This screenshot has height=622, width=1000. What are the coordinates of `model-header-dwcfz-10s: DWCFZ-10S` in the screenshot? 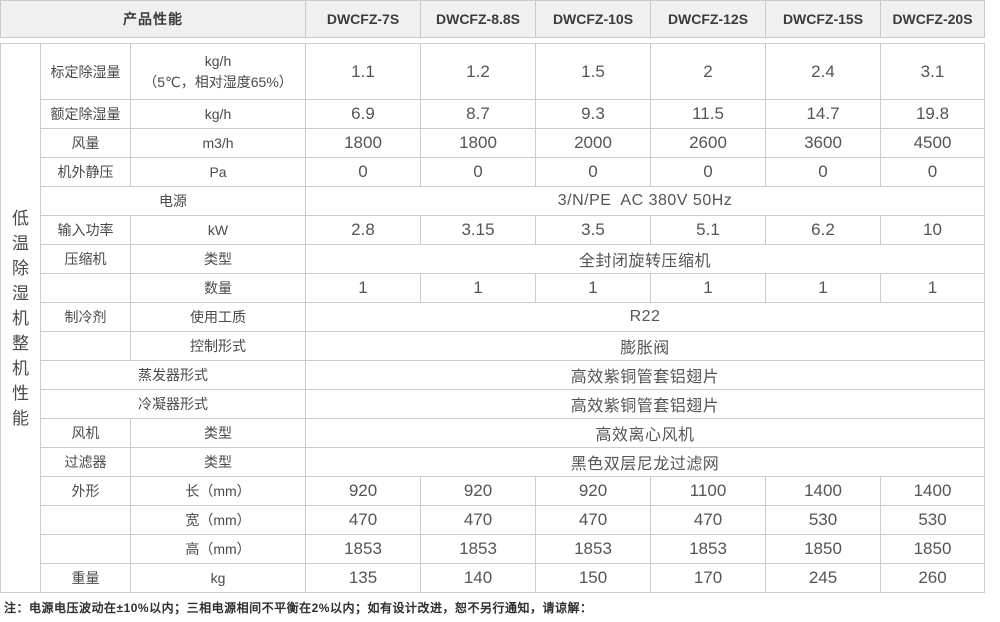 It's located at (593, 19).